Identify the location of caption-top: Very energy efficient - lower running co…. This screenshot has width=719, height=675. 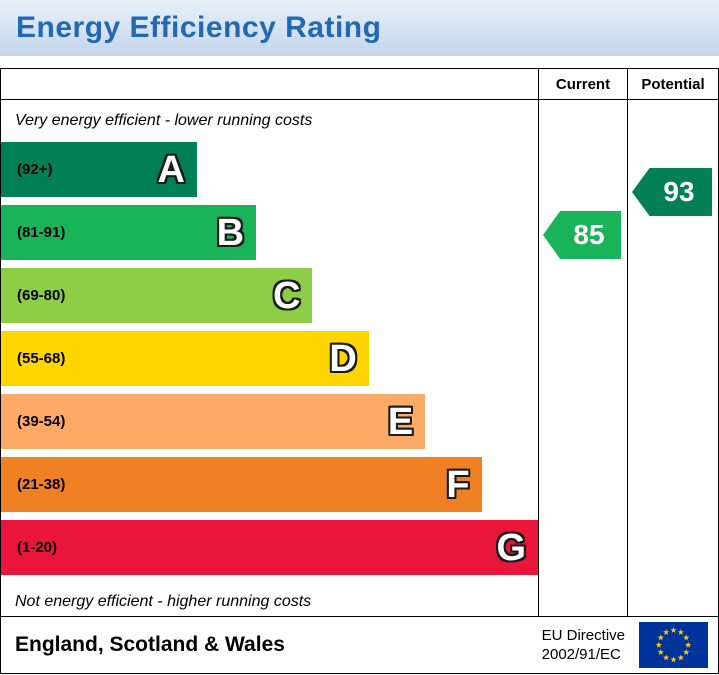
(164, 120).